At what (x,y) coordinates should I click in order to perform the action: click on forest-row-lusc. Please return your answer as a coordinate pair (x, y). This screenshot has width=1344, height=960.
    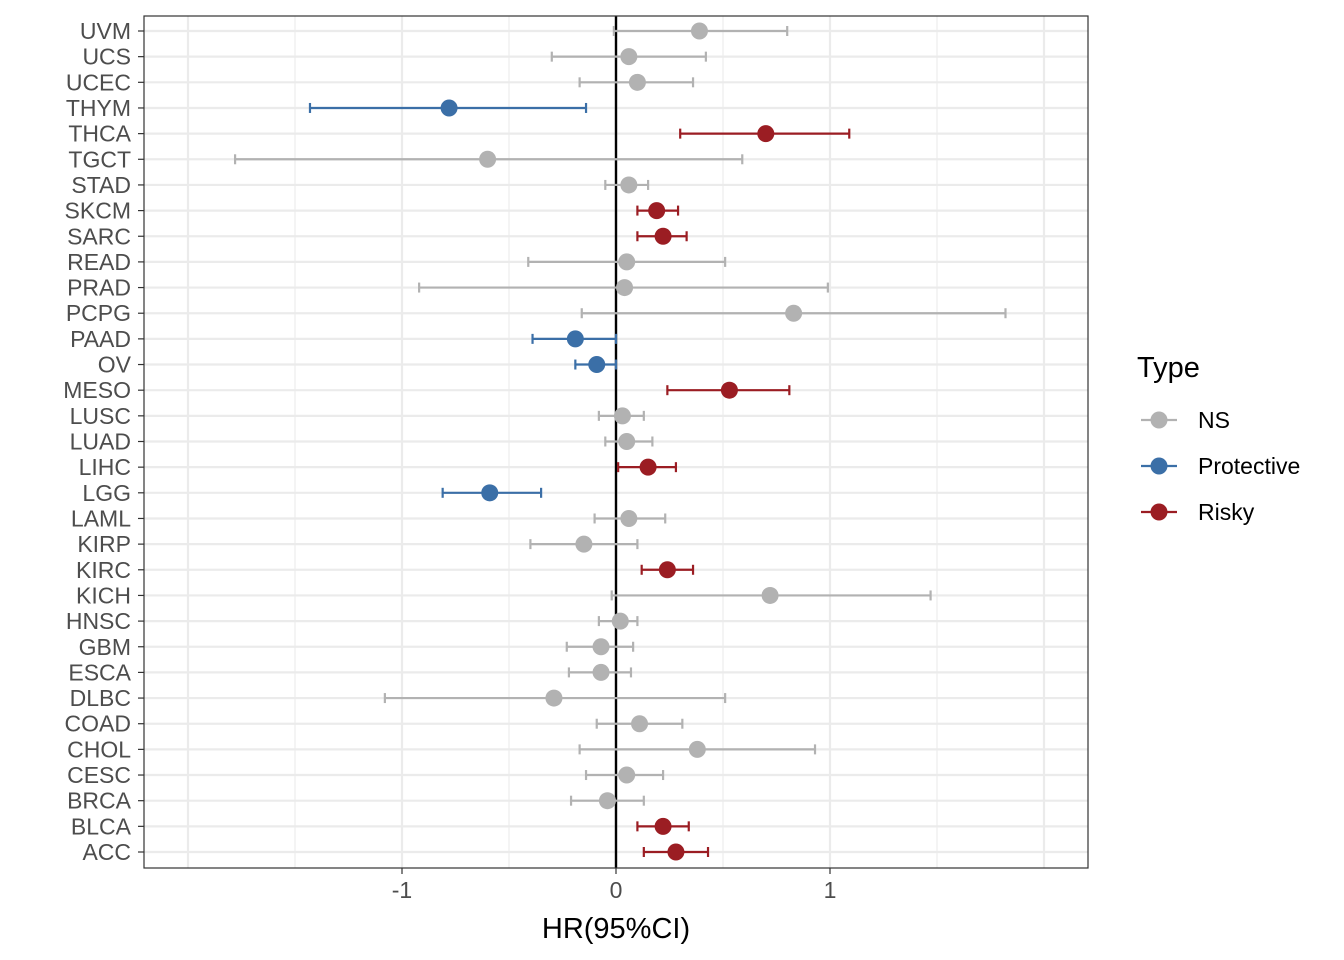
    Looking at the image, I should click on (621, 416).